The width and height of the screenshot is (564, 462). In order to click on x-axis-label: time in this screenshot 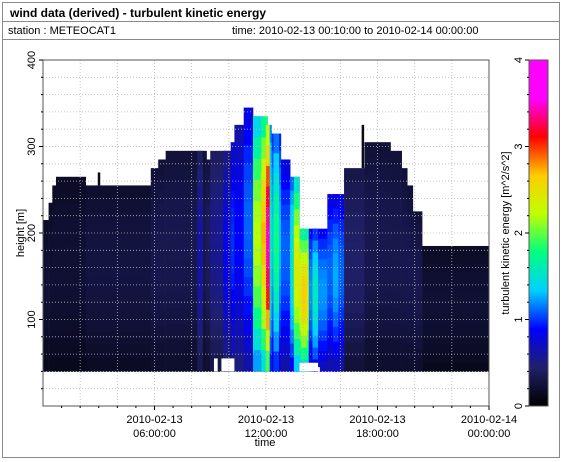, I will do `click(265, 443)`.